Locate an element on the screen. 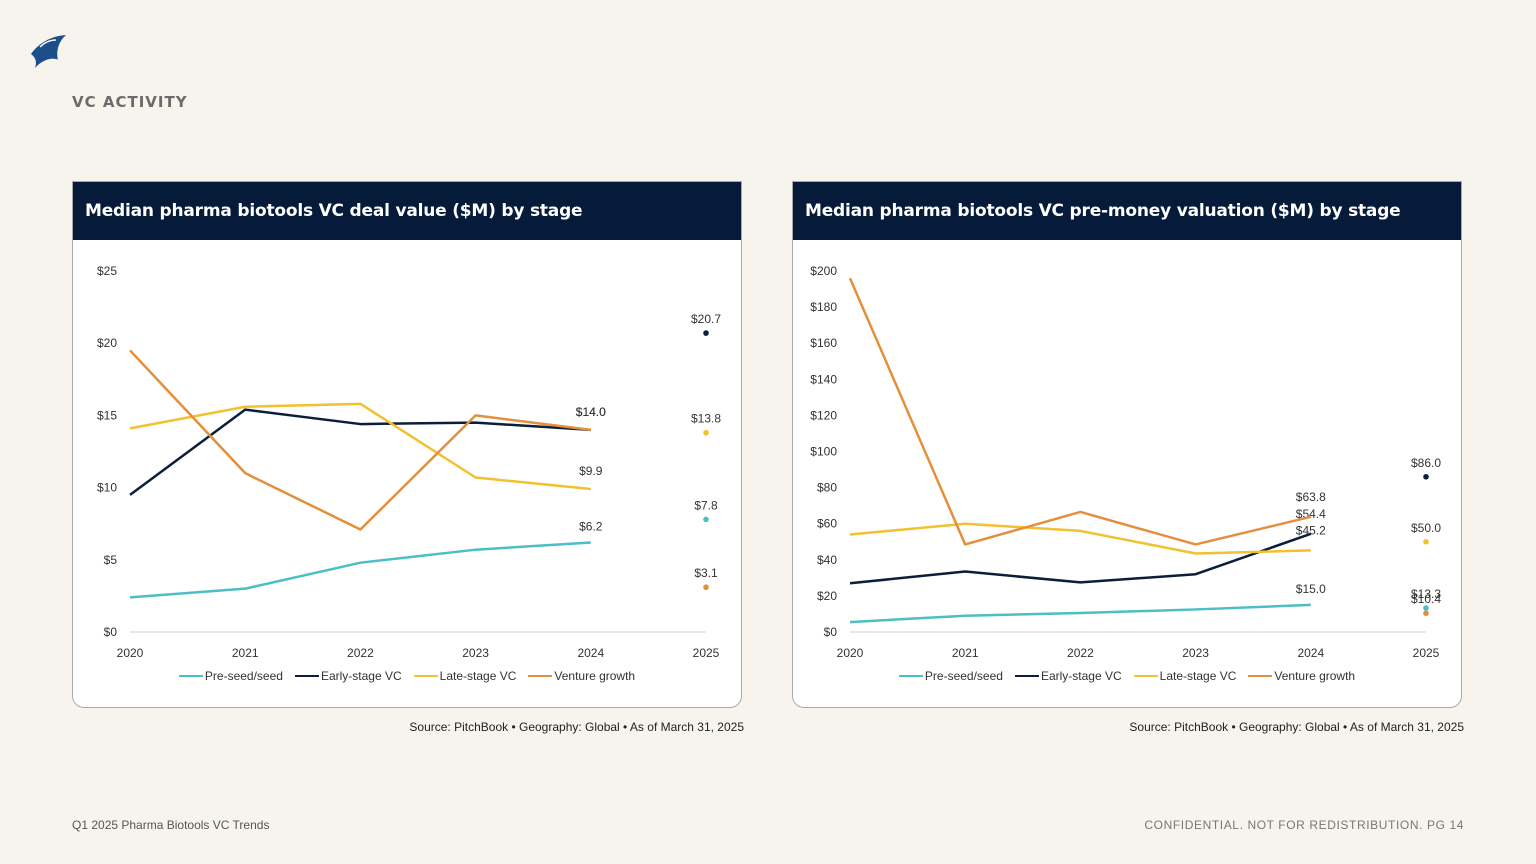  data-label: $15.0 is located at coordinates (1311, 589).